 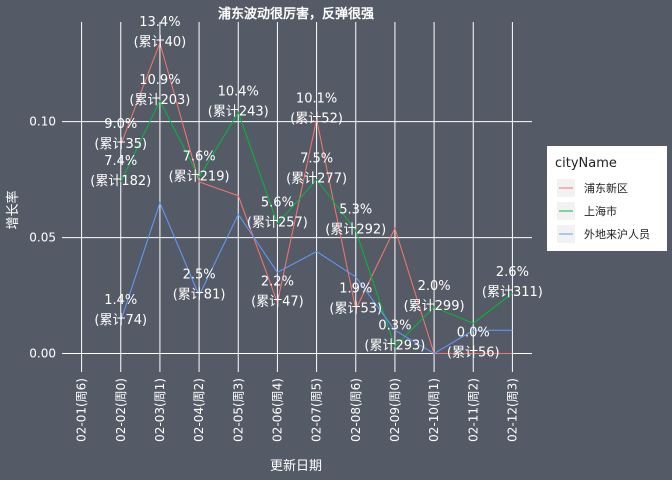 What do you see at coordinates (120, 161) in the screenshot?
I see `data-label-pct: 7.4%` at bounding box center [120, 161].